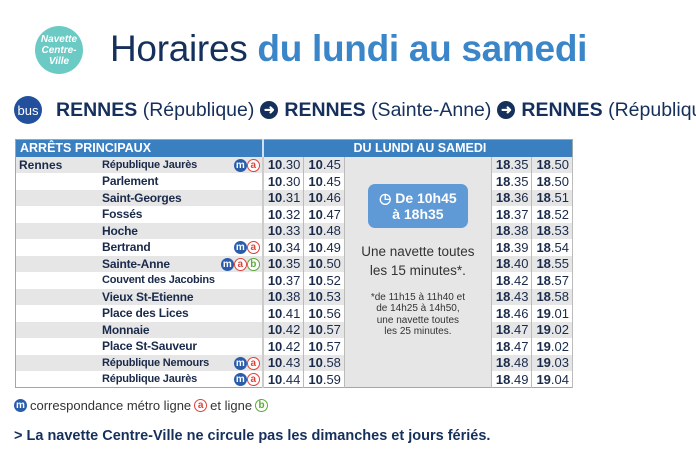 This screenshot has height=471, width=696. Describe the element at coordinates (552, 313) in the screenshot. I see `time-cell: 19.01` at that location.